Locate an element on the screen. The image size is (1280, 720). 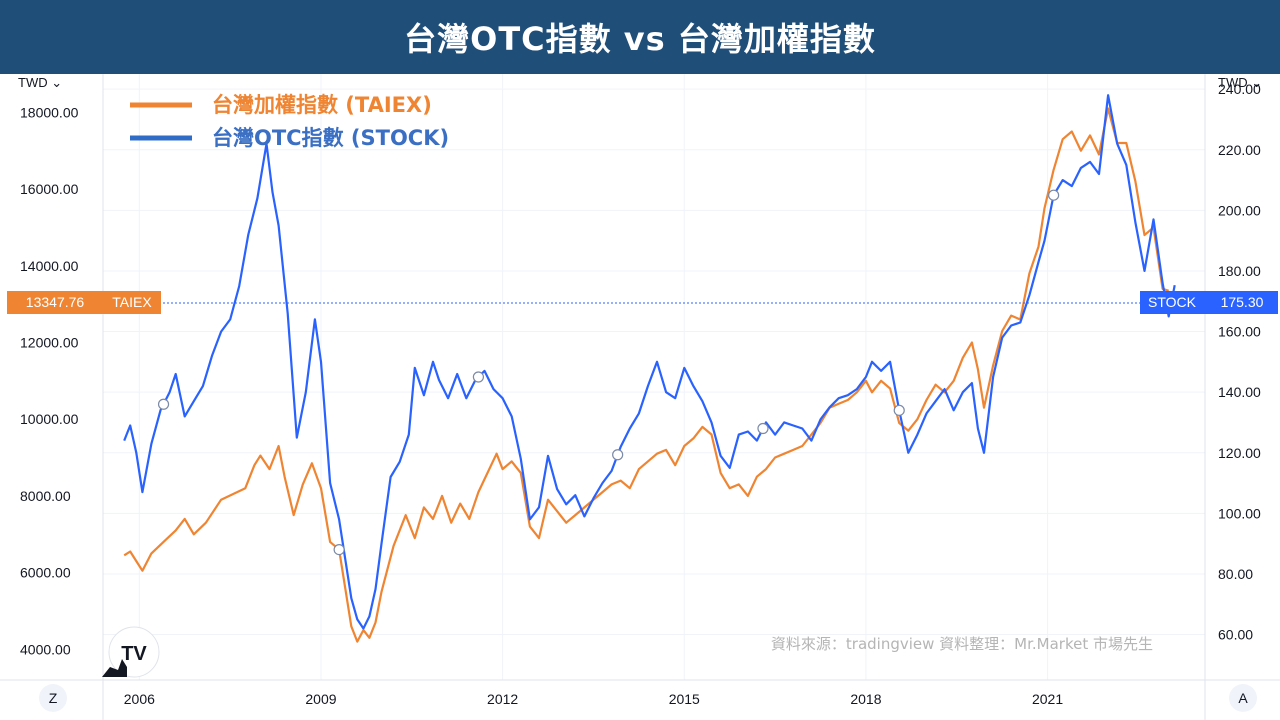
time-axis: 2006 2009 2012 2015 2018 2021 is located at coordinates (594, 699).